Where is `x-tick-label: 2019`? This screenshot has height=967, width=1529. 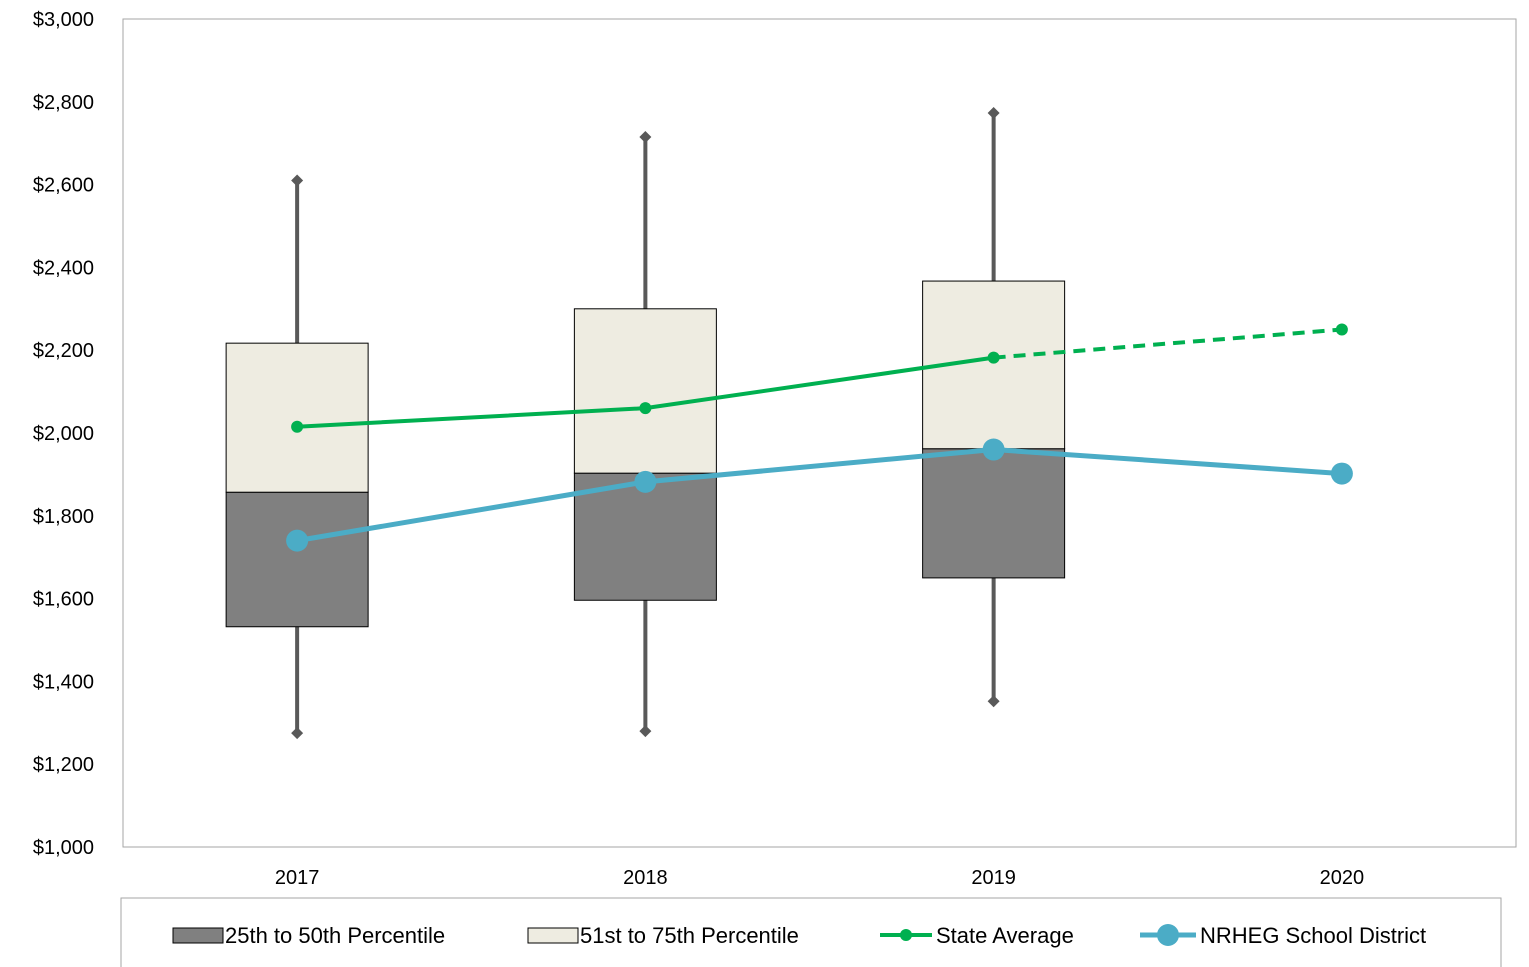 x-tick-label: 2019 is located at coordinates (993, 878).